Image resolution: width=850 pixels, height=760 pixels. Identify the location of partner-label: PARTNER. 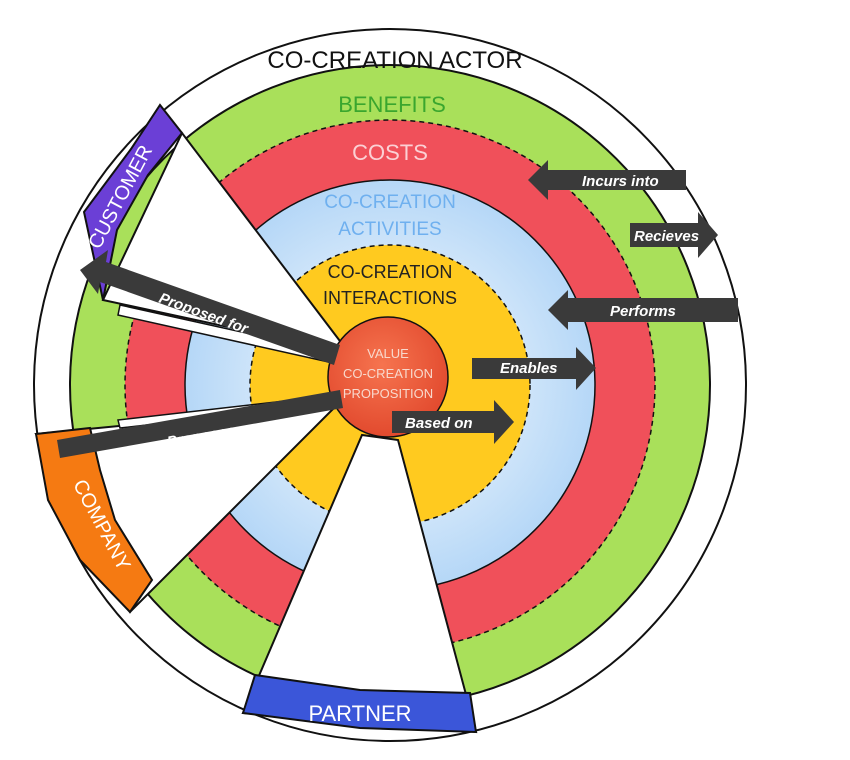
(359, 713).